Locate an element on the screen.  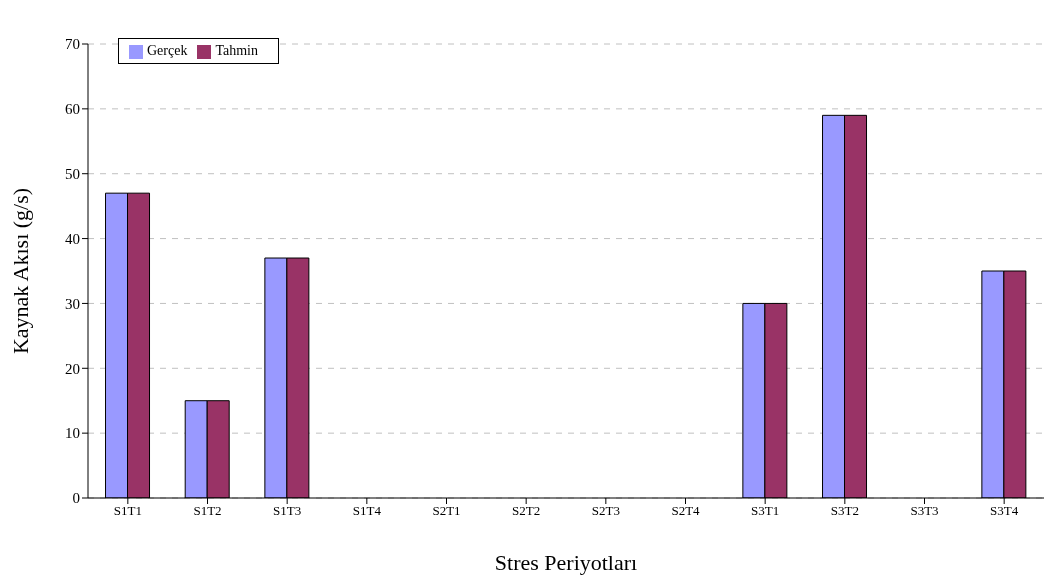
y-tick-label: 0 is located at coordinates (76, 498).